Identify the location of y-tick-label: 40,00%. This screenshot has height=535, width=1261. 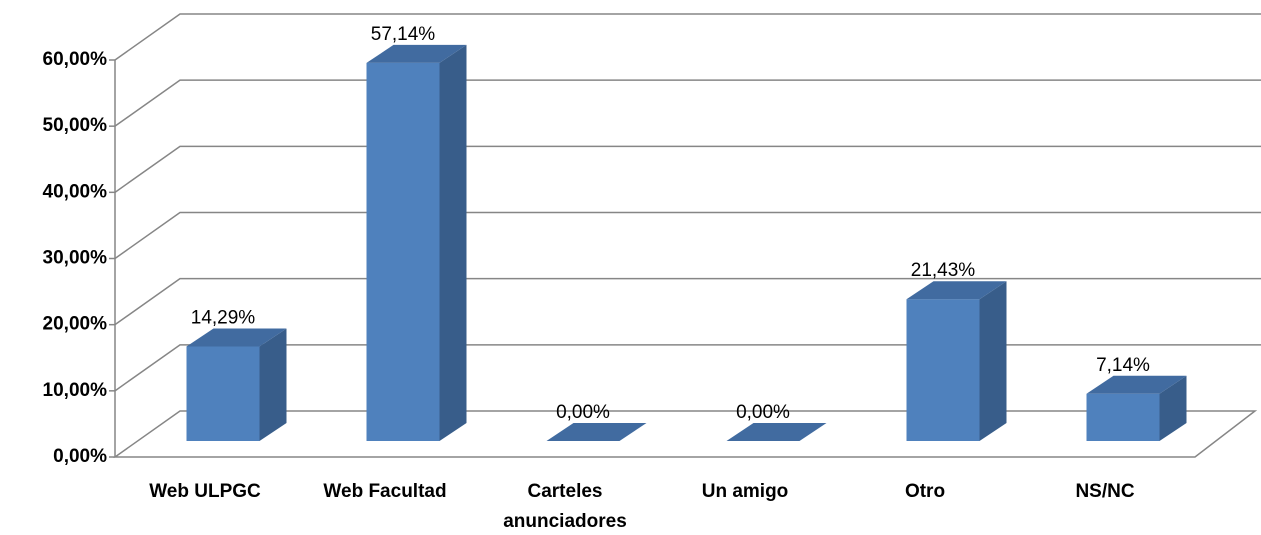
(75, 191).